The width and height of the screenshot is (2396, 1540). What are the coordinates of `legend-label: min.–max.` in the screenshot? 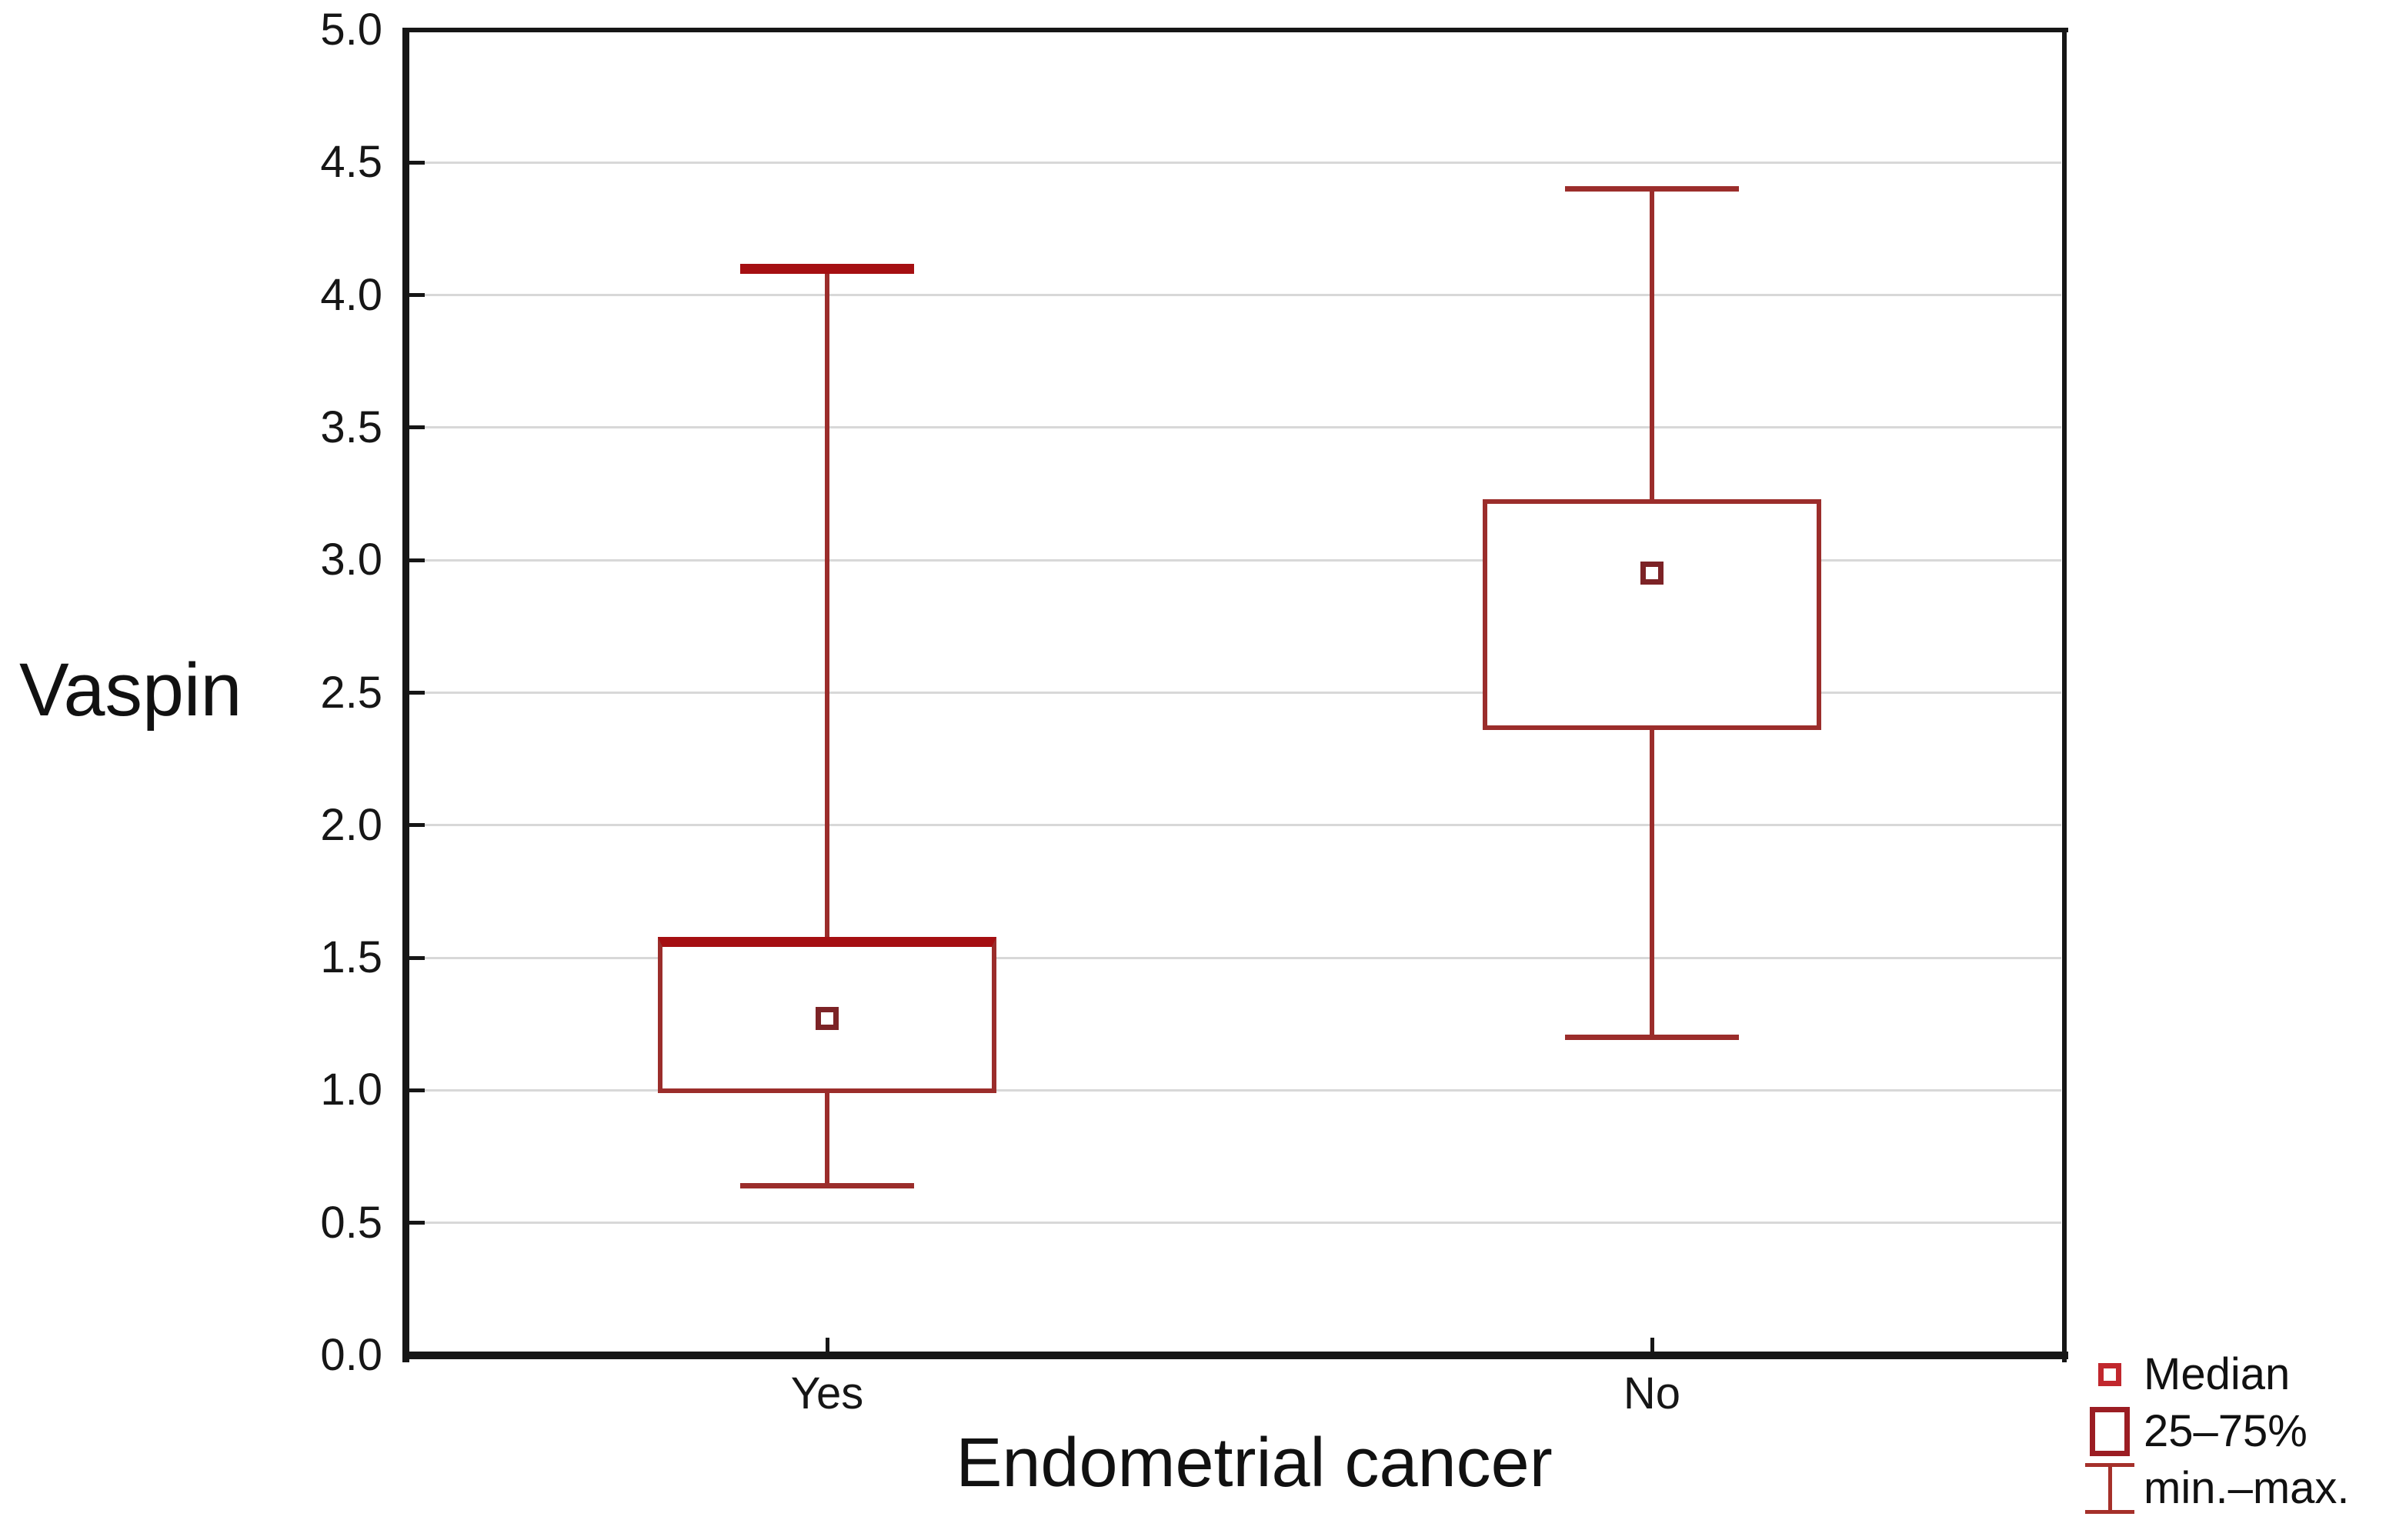 It's located at (2247, 1488).